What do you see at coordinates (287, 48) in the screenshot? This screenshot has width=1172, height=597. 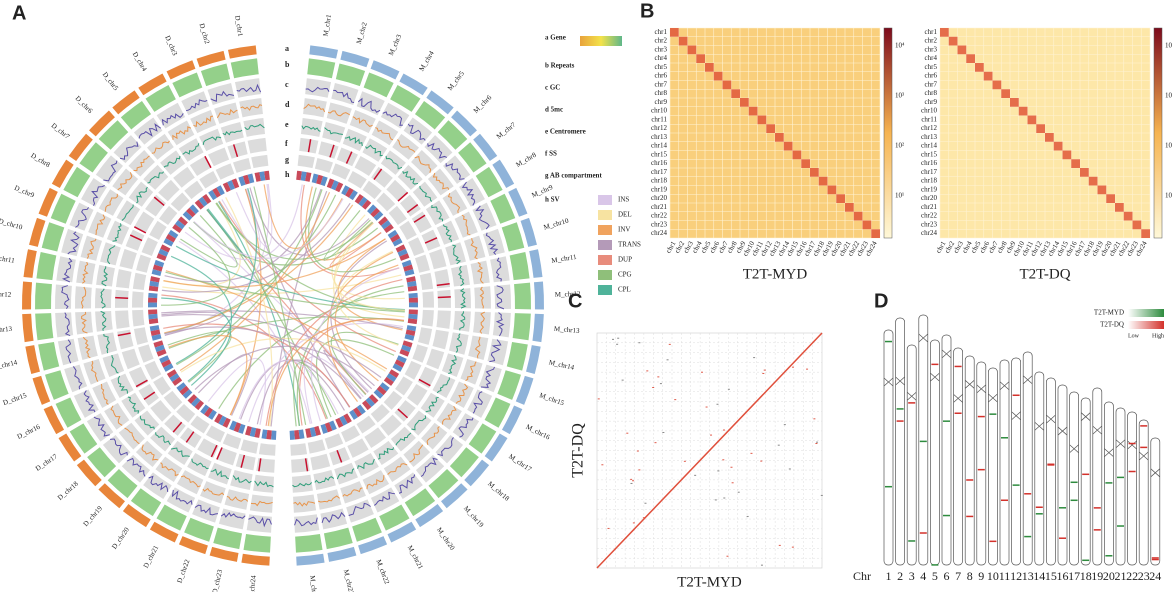 I see `ring-label: a` at bounding box center [287, 48].